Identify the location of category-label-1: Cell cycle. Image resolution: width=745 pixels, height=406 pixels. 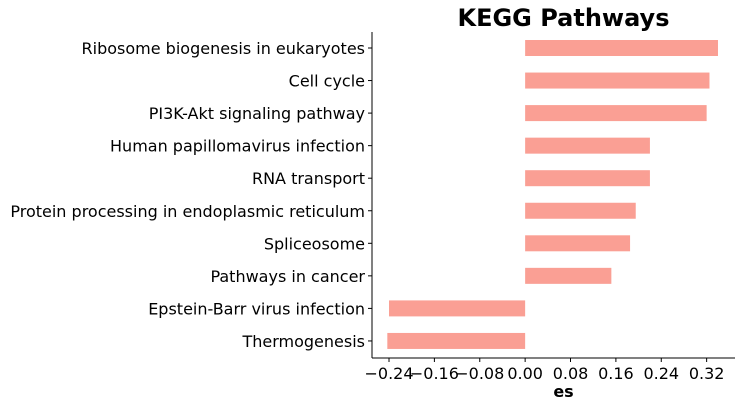
(327, 81).